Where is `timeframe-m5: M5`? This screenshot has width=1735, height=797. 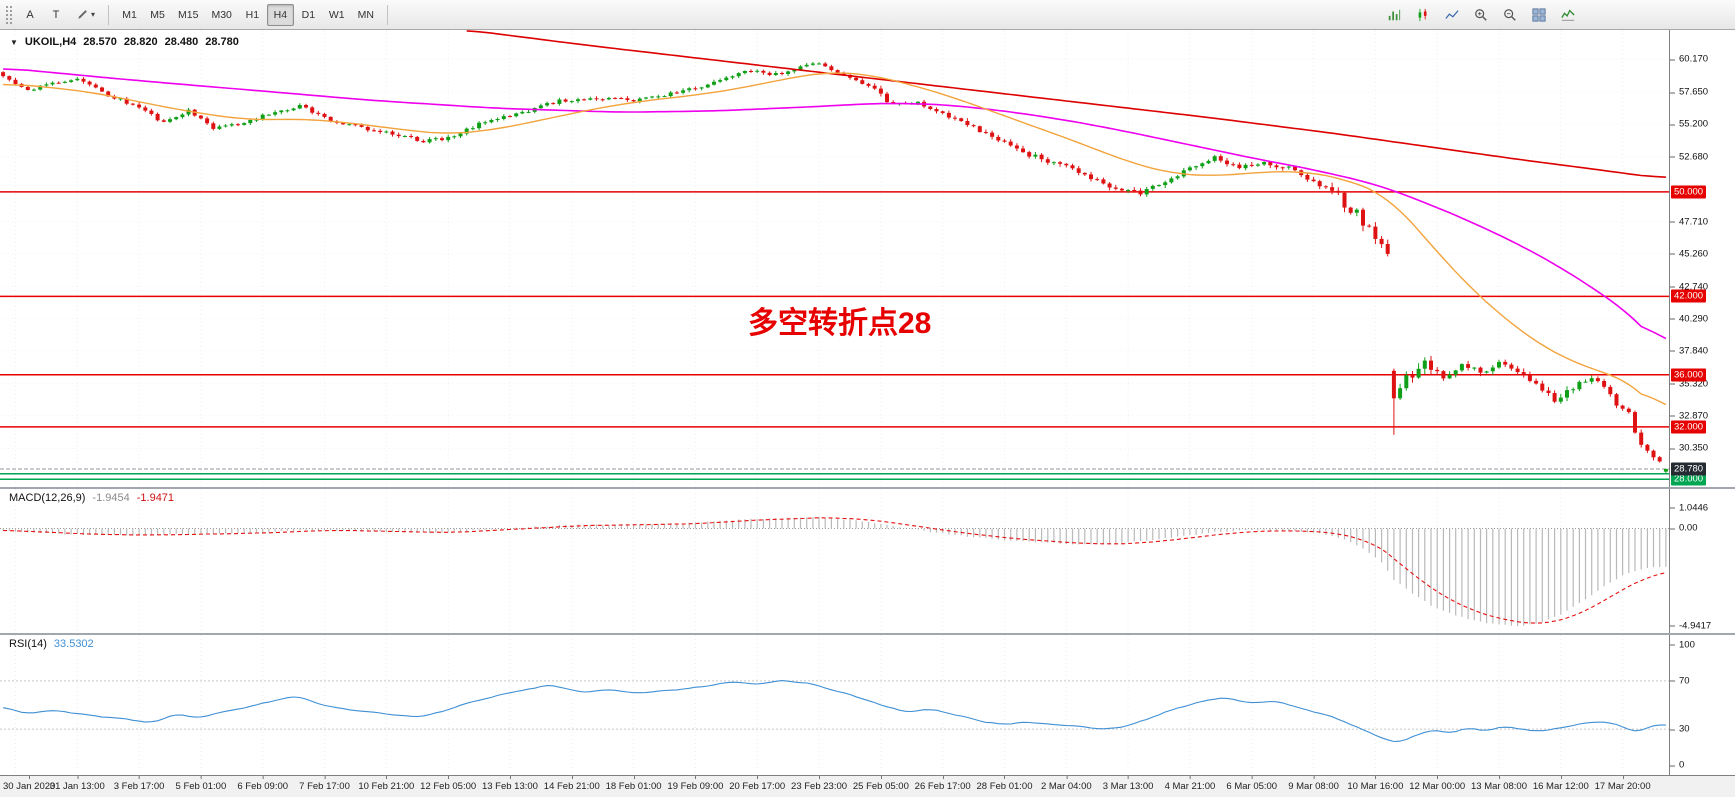
timeframe-m5: M5 is located at coordinates (157, 14).